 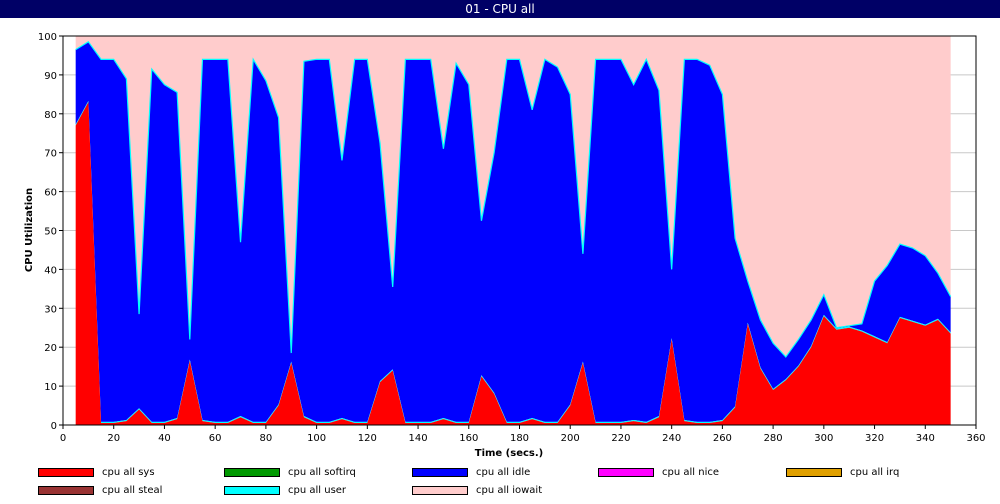 What do you see at coordinates (722, 438) in the screenshot?
I see `x-tick-label: 260` at bounding box center [722, 438].